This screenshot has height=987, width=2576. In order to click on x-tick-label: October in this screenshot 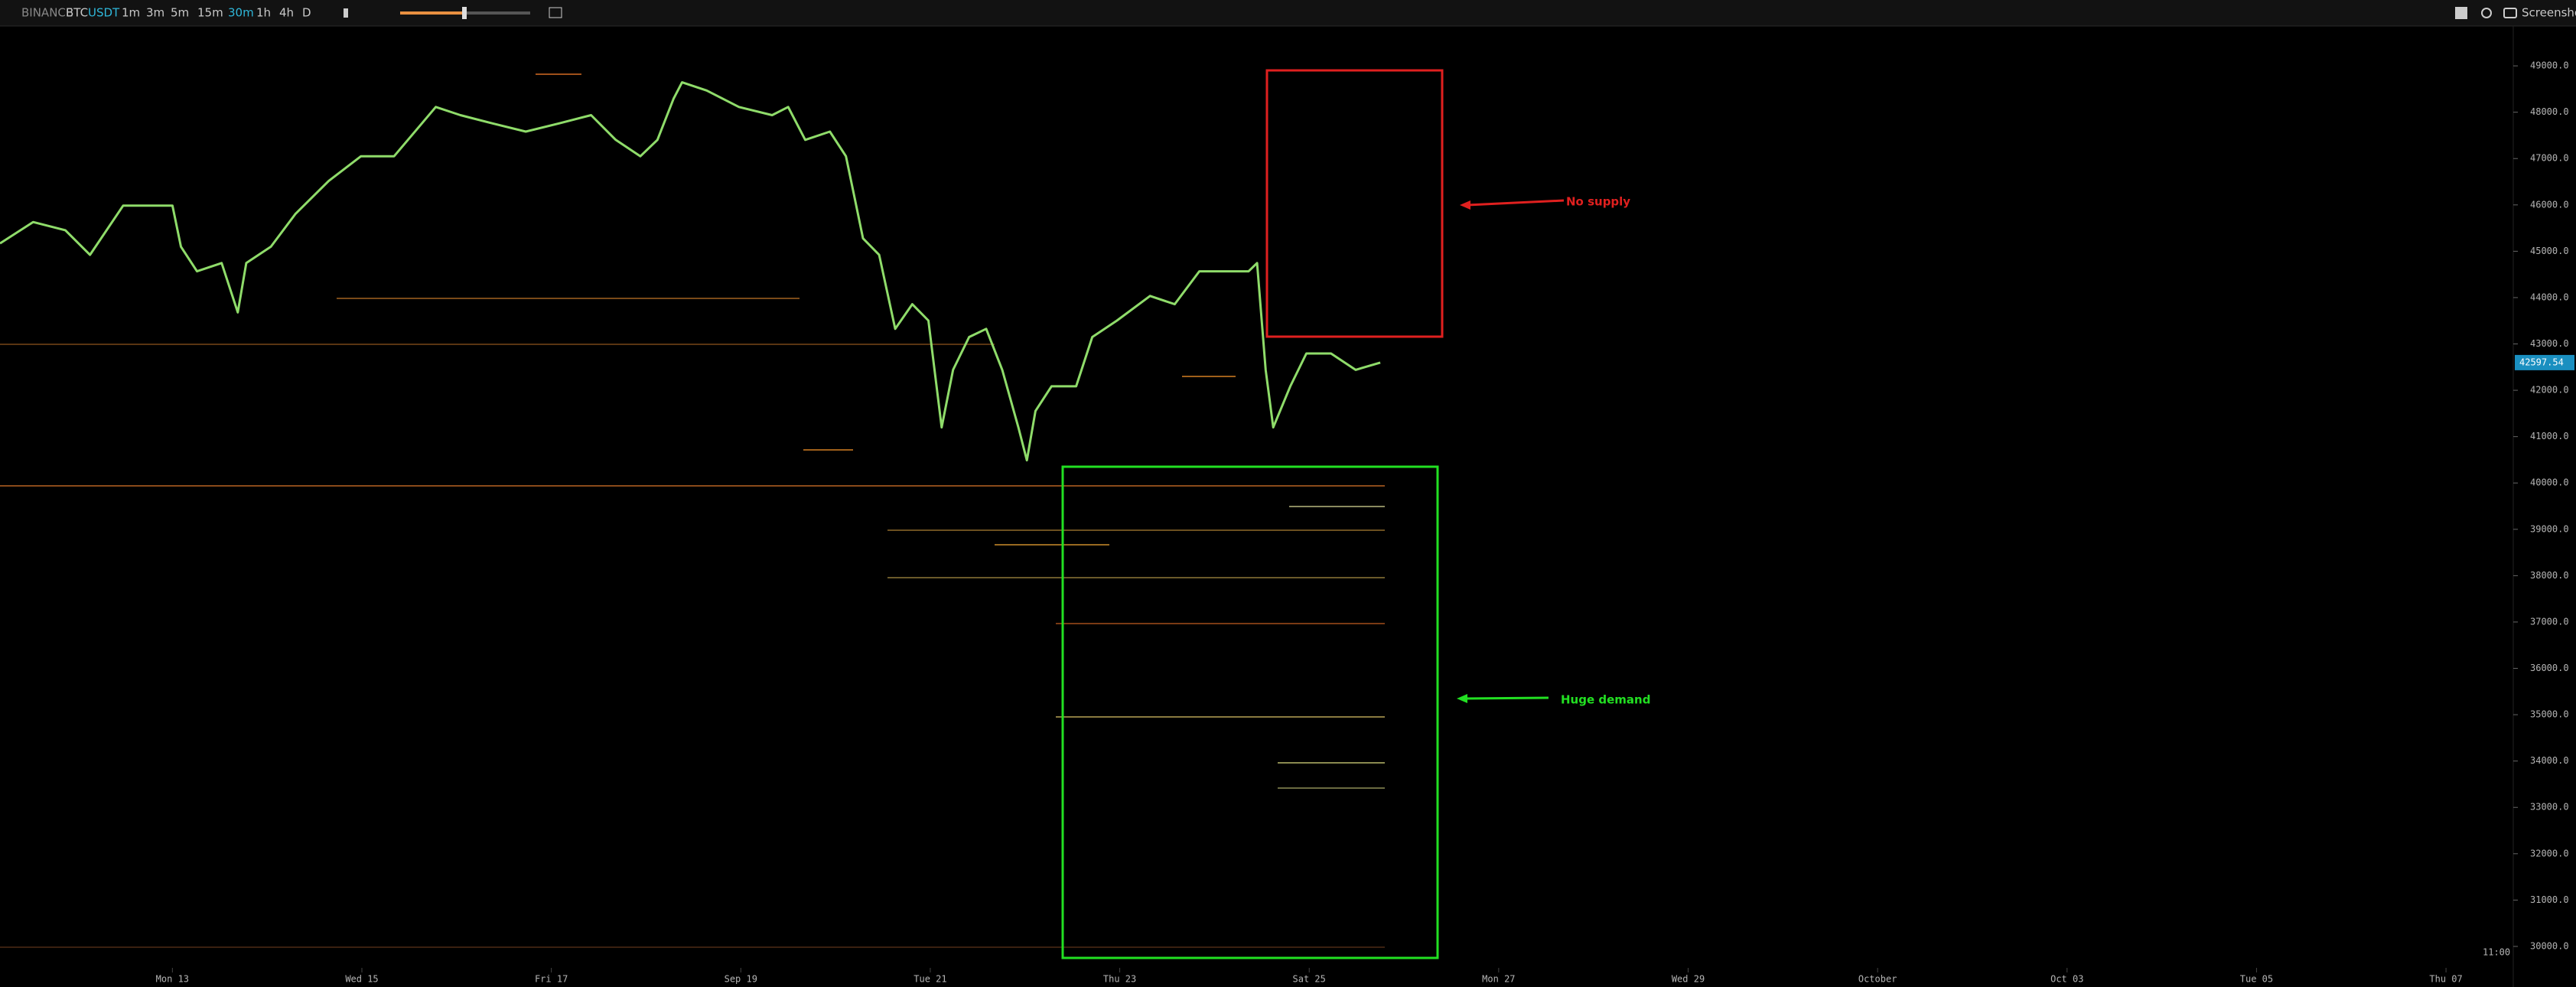, I will do `click(1878, 979)`.